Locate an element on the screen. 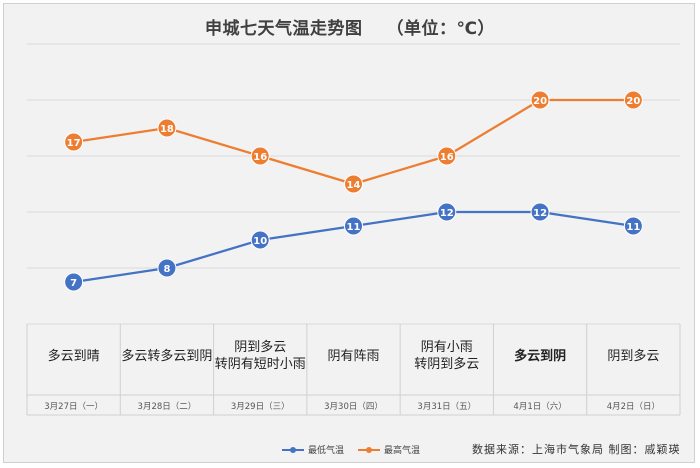 The width and height of the screenshot is (700, 468). data-label-low: 8 is located at coordinates (166, 269).